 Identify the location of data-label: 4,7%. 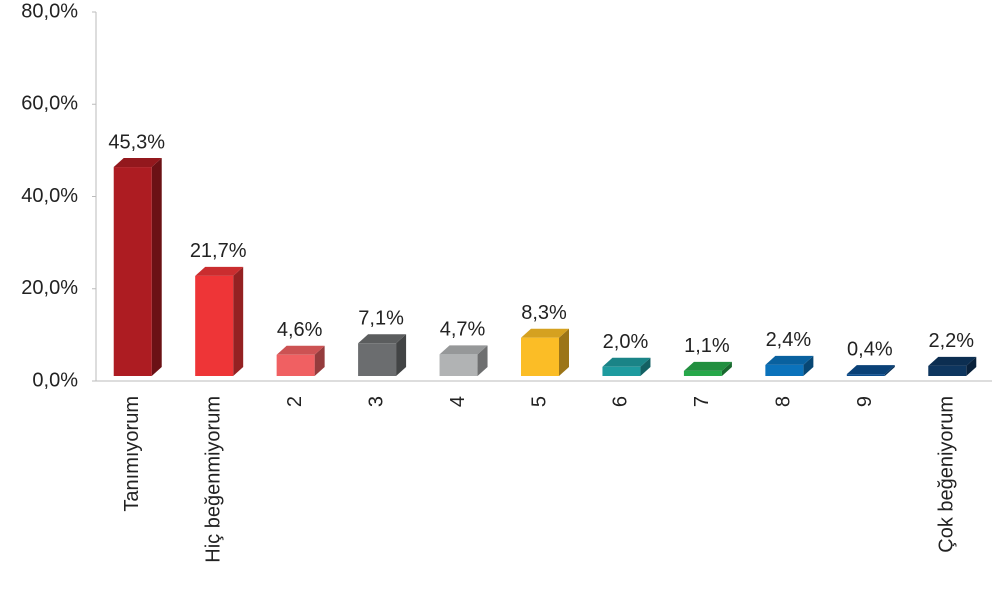
(463, 330).